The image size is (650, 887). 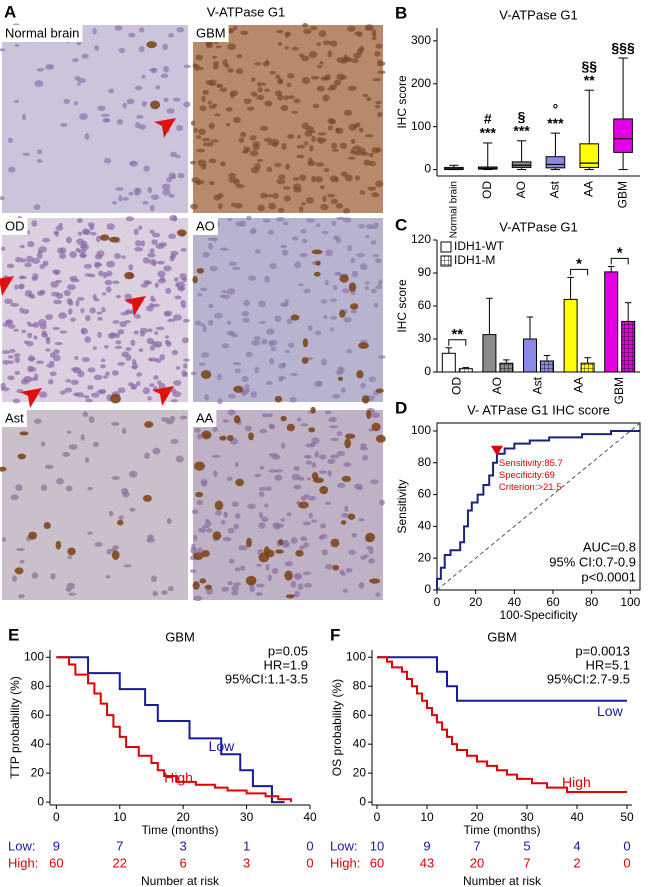 I want to click on bar, so click(x=489, y=353).